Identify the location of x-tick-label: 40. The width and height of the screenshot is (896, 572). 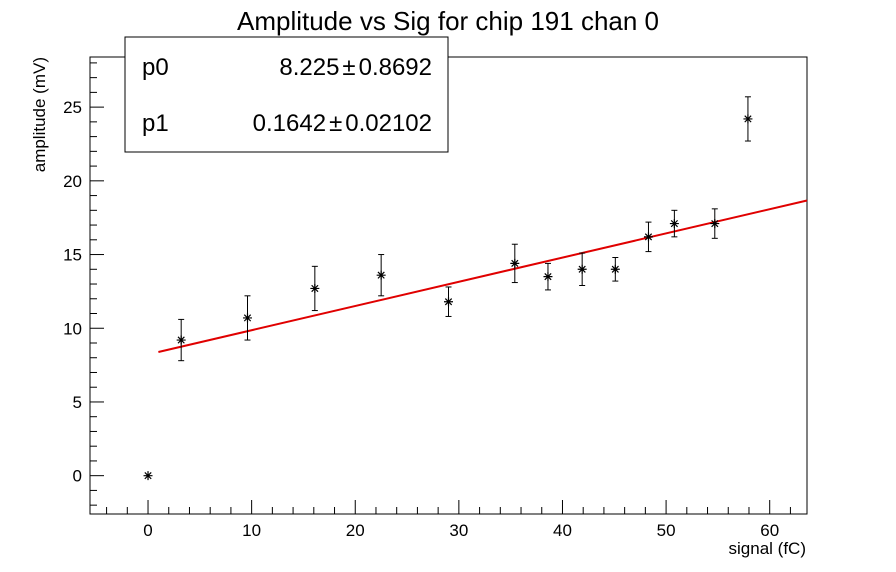
(562, 530).